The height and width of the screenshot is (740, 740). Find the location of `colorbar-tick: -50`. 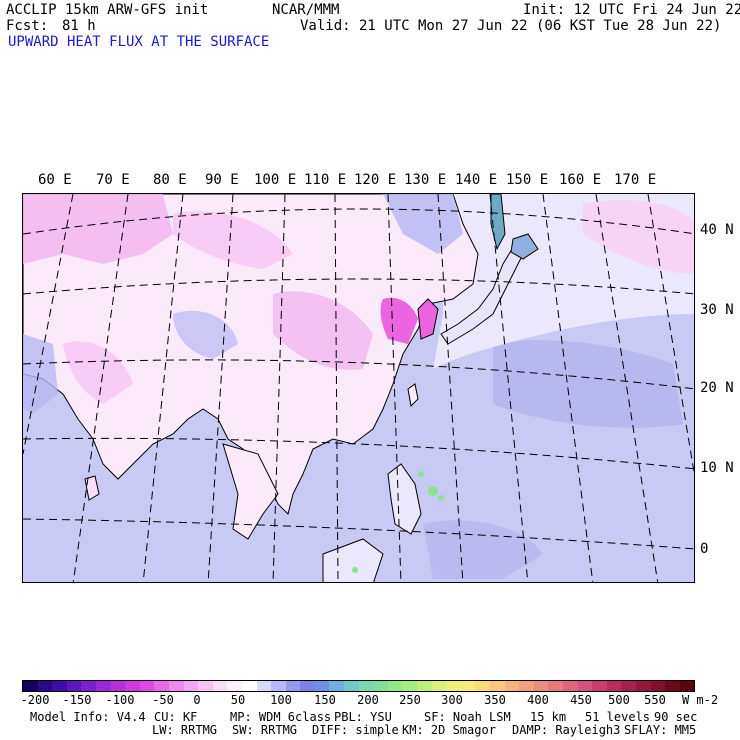

colorbar-tick: -50 is located at coordinates (163, 700).